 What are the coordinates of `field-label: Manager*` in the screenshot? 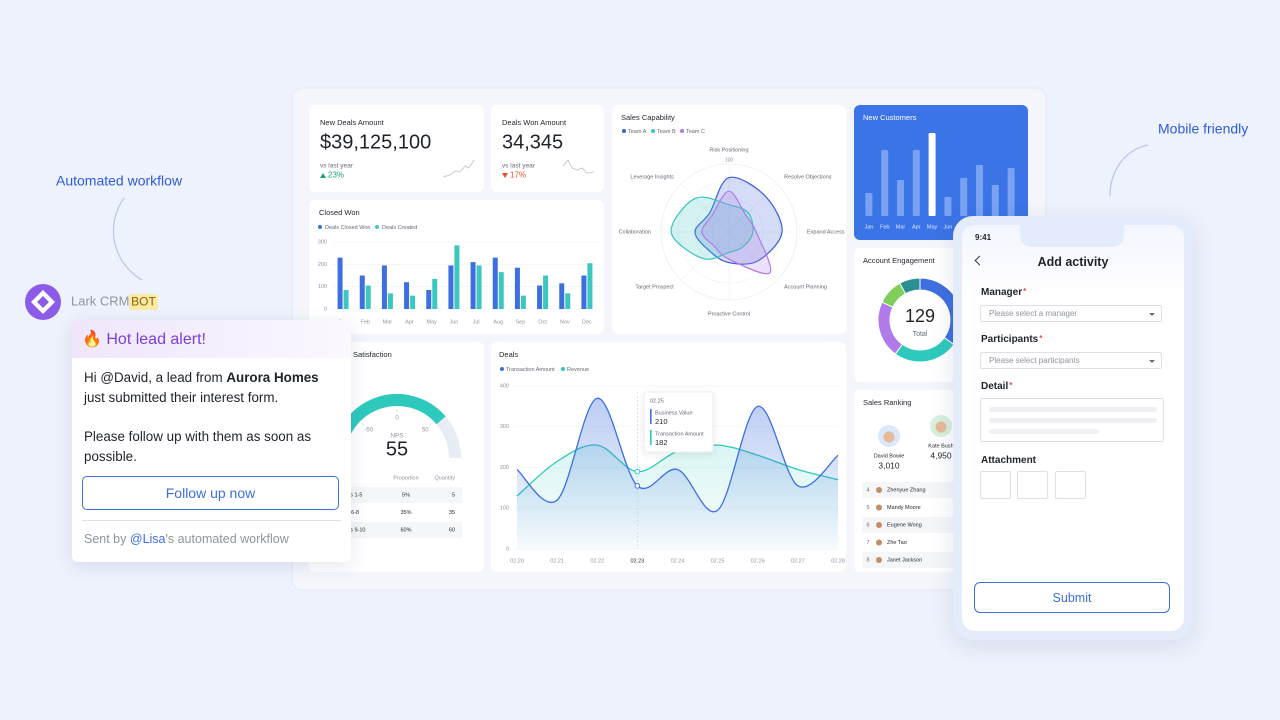 It's located at (1003, 292).